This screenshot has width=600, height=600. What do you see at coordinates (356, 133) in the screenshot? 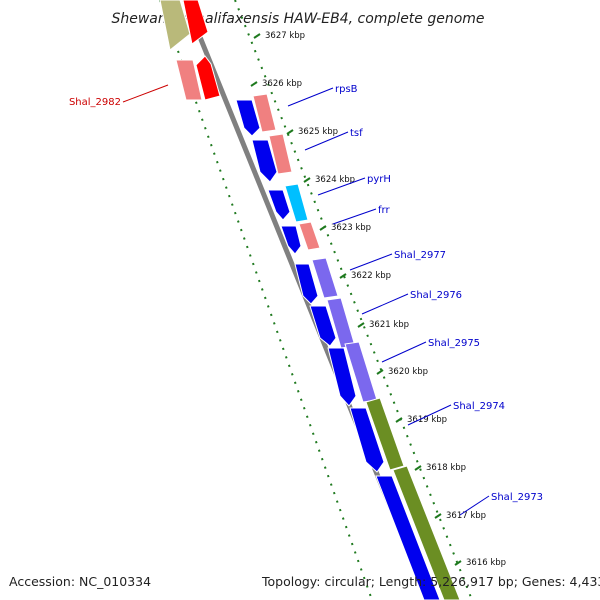
I see `gene-label: tsf` at bounding box center [356, 133].